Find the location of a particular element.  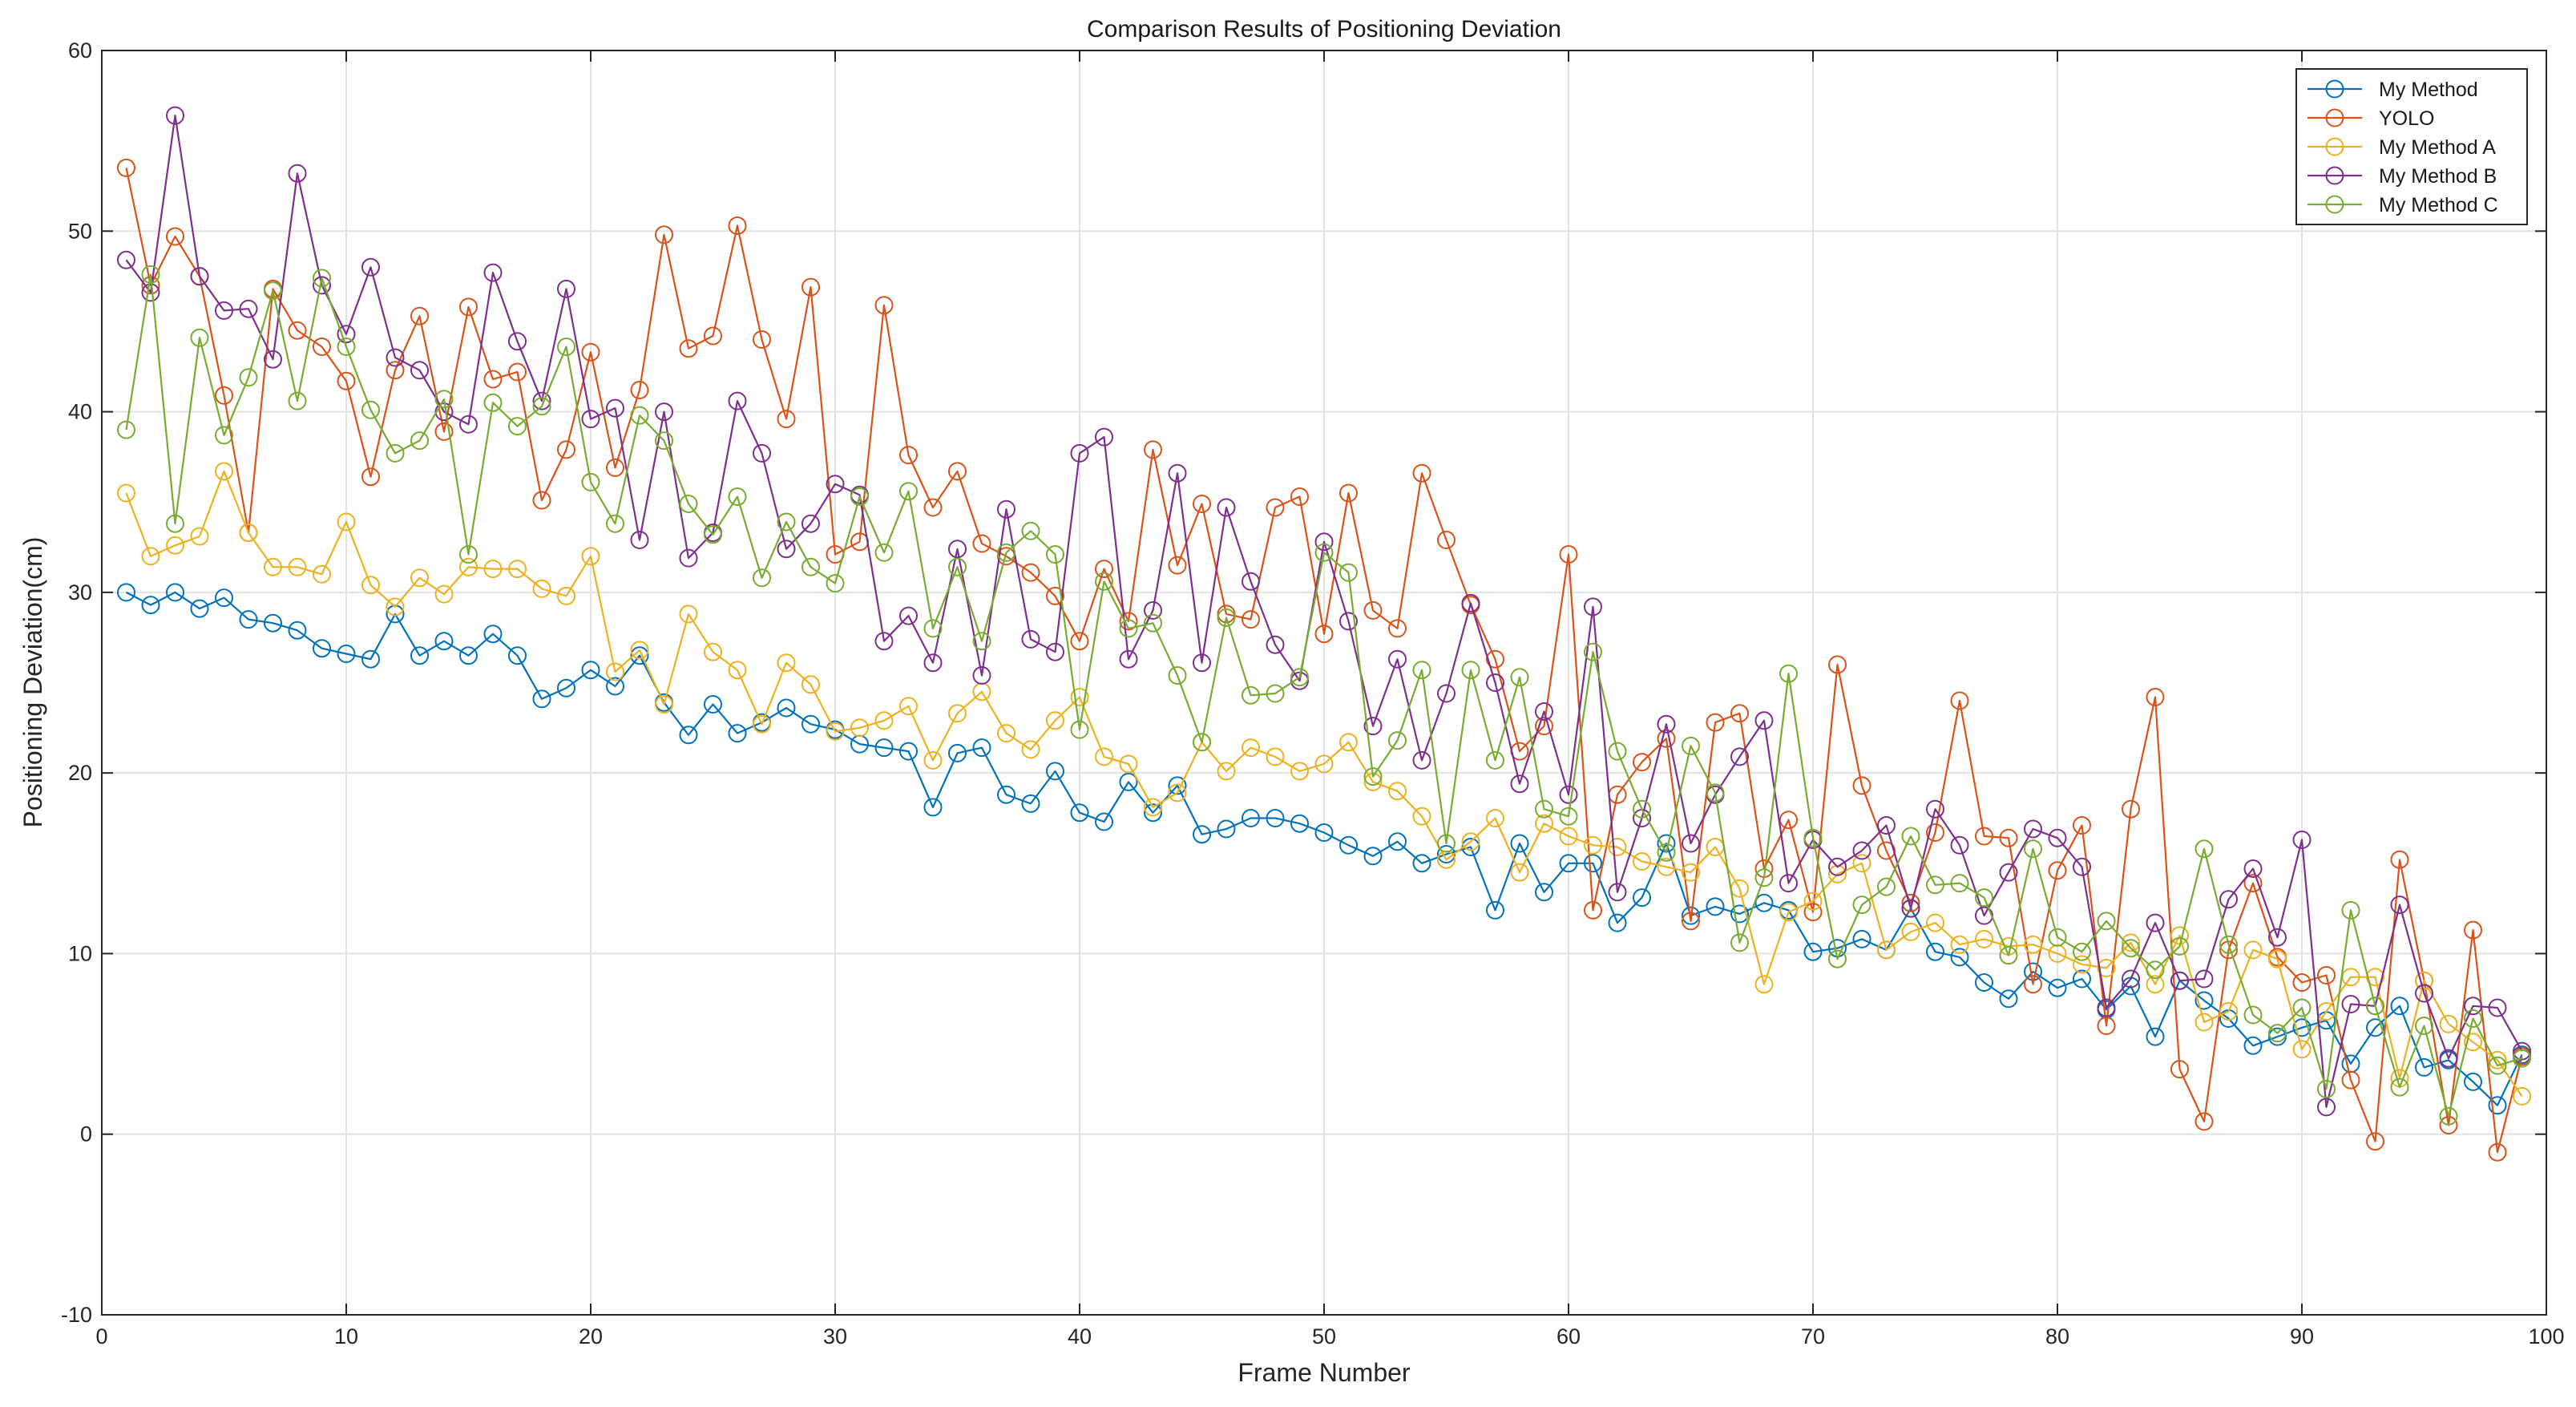

y-axis-label: Positioning Deviation(cm) is located at coordinates (32, 683).